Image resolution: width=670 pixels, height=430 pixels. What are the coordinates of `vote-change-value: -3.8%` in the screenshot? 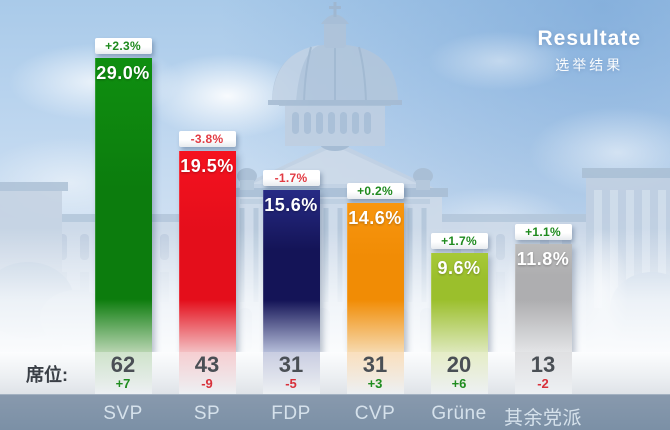 It's located at (207, 139).